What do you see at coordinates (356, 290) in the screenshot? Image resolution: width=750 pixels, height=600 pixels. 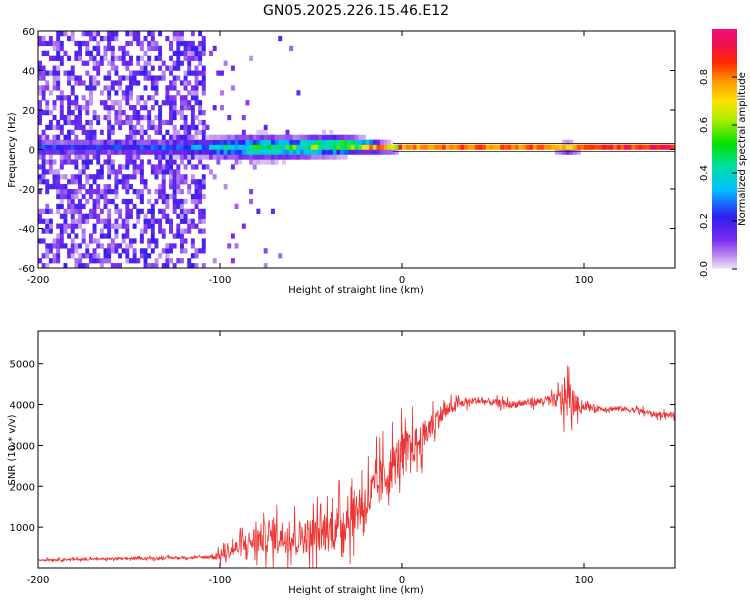 I see `spectrogram-x-label: Height of straight line (km)` at bounding box center [356, 290].